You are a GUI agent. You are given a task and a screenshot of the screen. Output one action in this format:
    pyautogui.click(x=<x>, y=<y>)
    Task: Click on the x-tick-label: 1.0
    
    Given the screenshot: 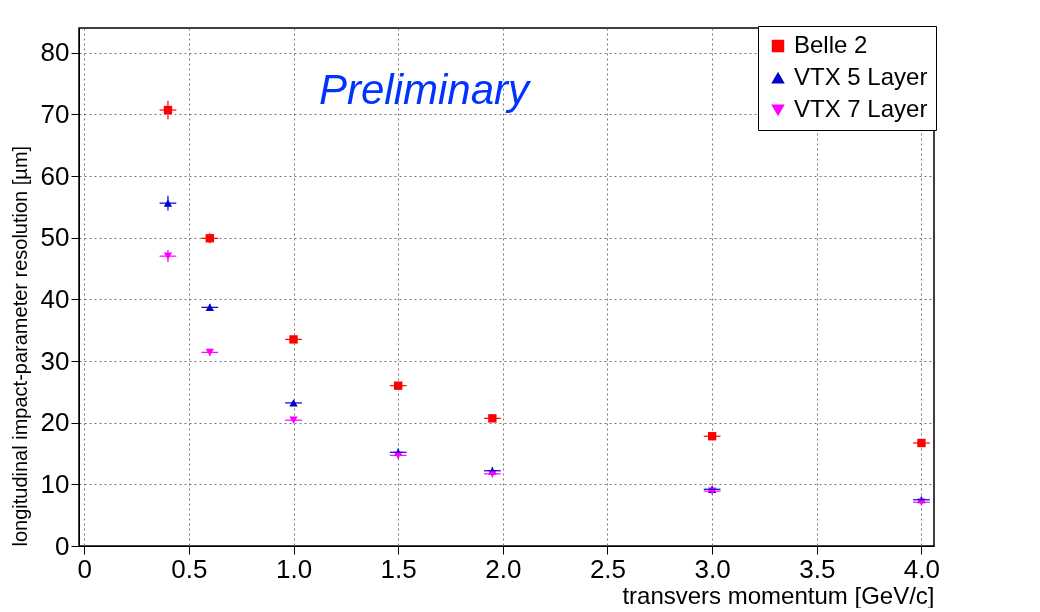 What is the action you would take?
    pyautogui.click(x=294, y=568)
    